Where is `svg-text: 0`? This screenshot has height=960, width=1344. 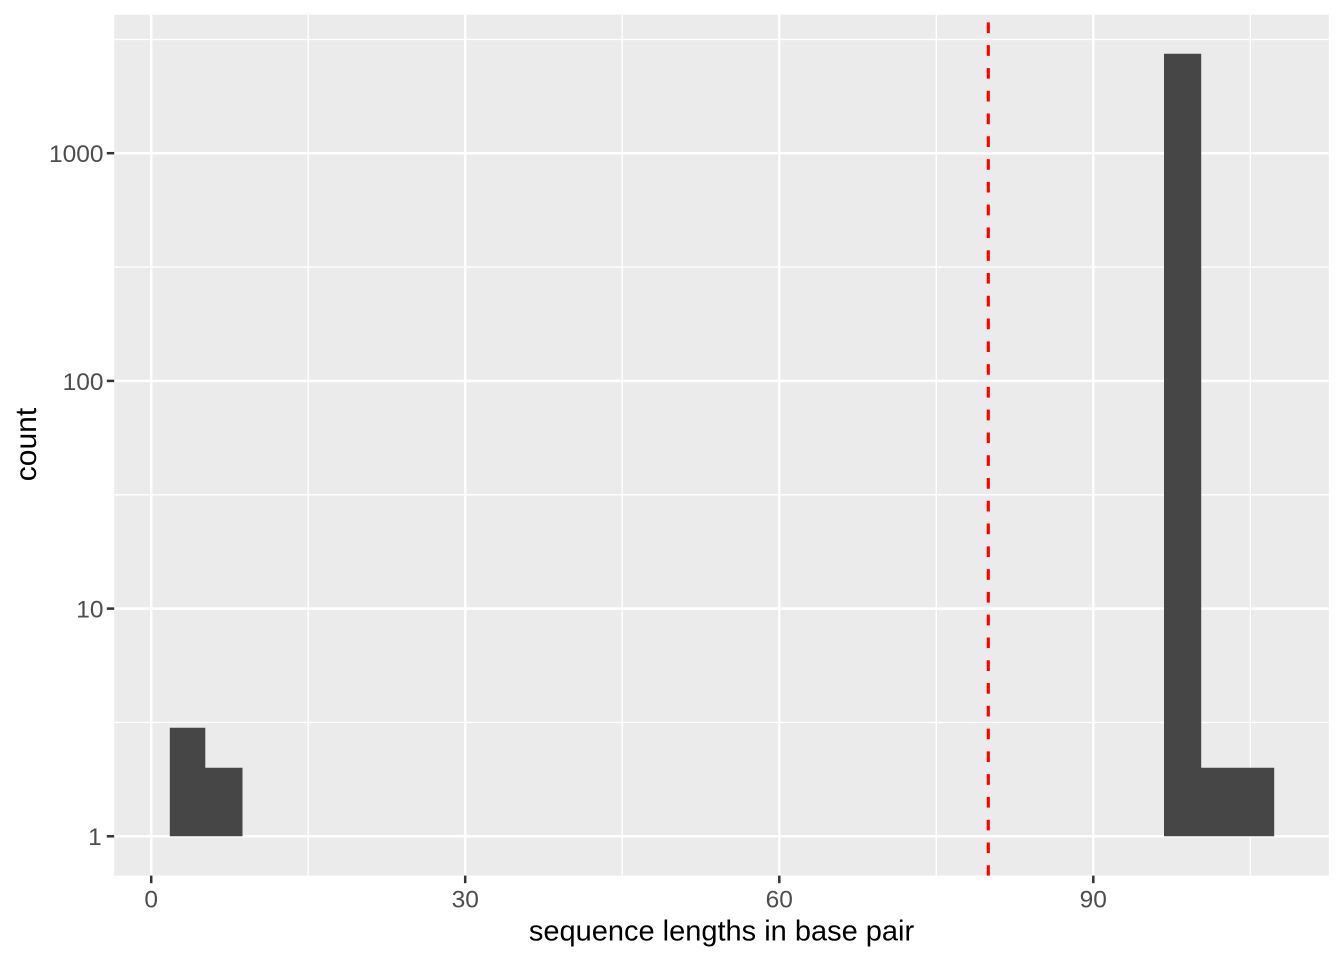
svg-text: 0 is located at coordinates (151, 900).